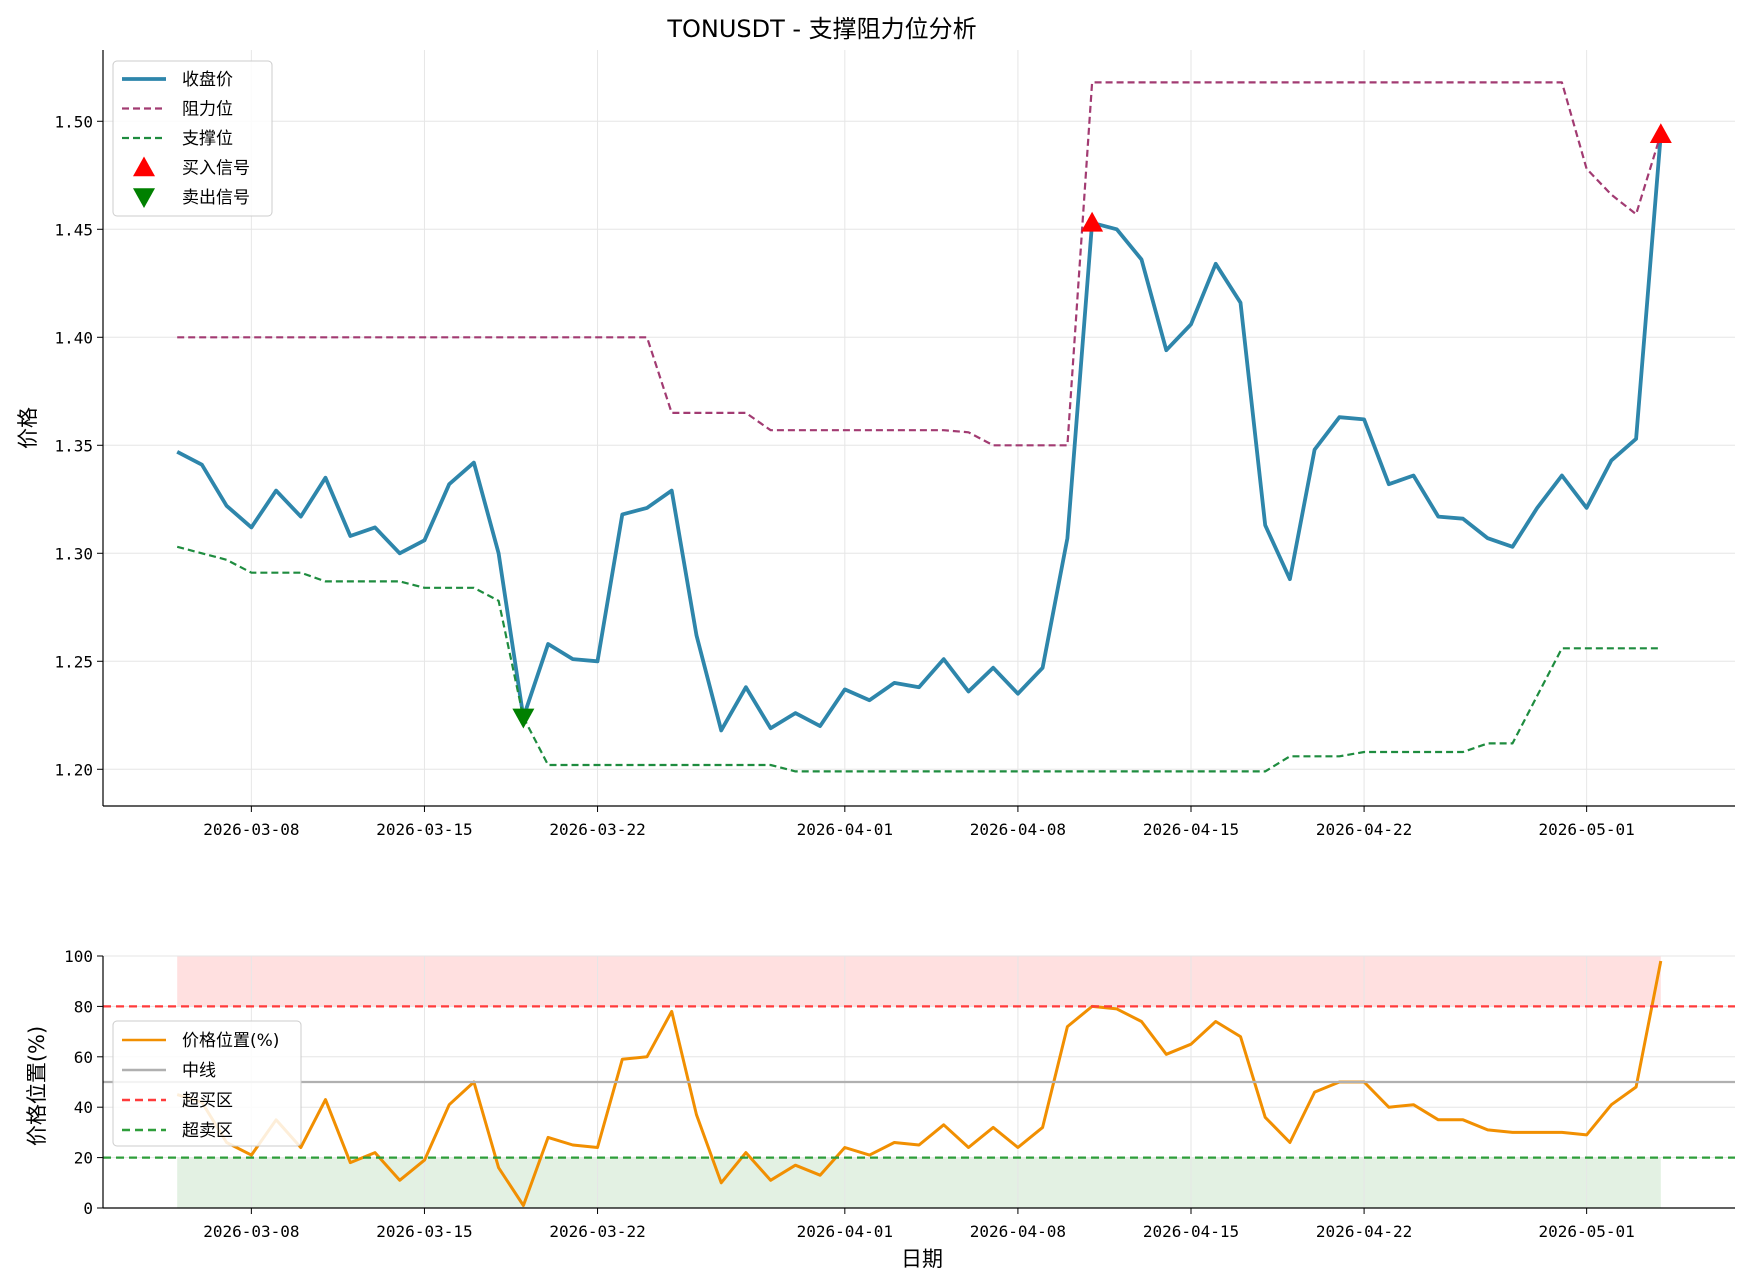  Describe the element at coordinates (207, 139) in the screenshot. I see `support-legend-label: 支撑位` at that location.